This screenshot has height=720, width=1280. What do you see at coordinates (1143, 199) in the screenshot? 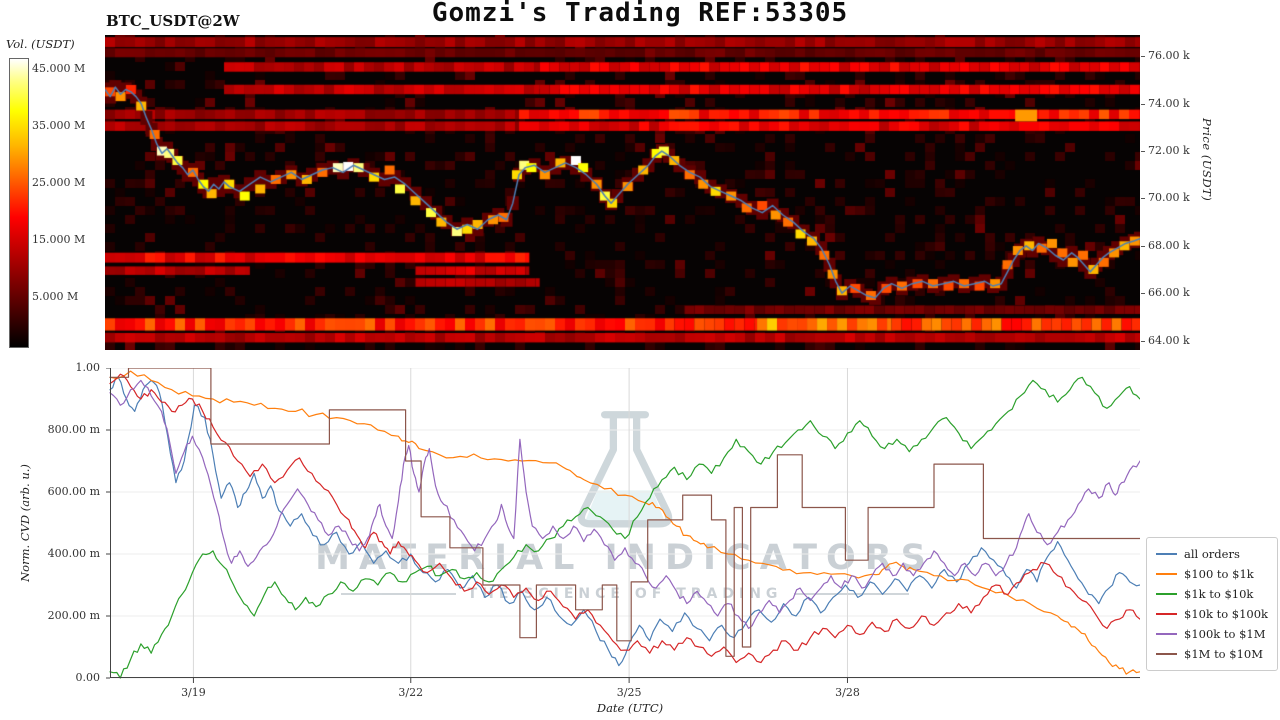
I see `price-tickmark-70-00-k` at bounding box center [1143, 199].